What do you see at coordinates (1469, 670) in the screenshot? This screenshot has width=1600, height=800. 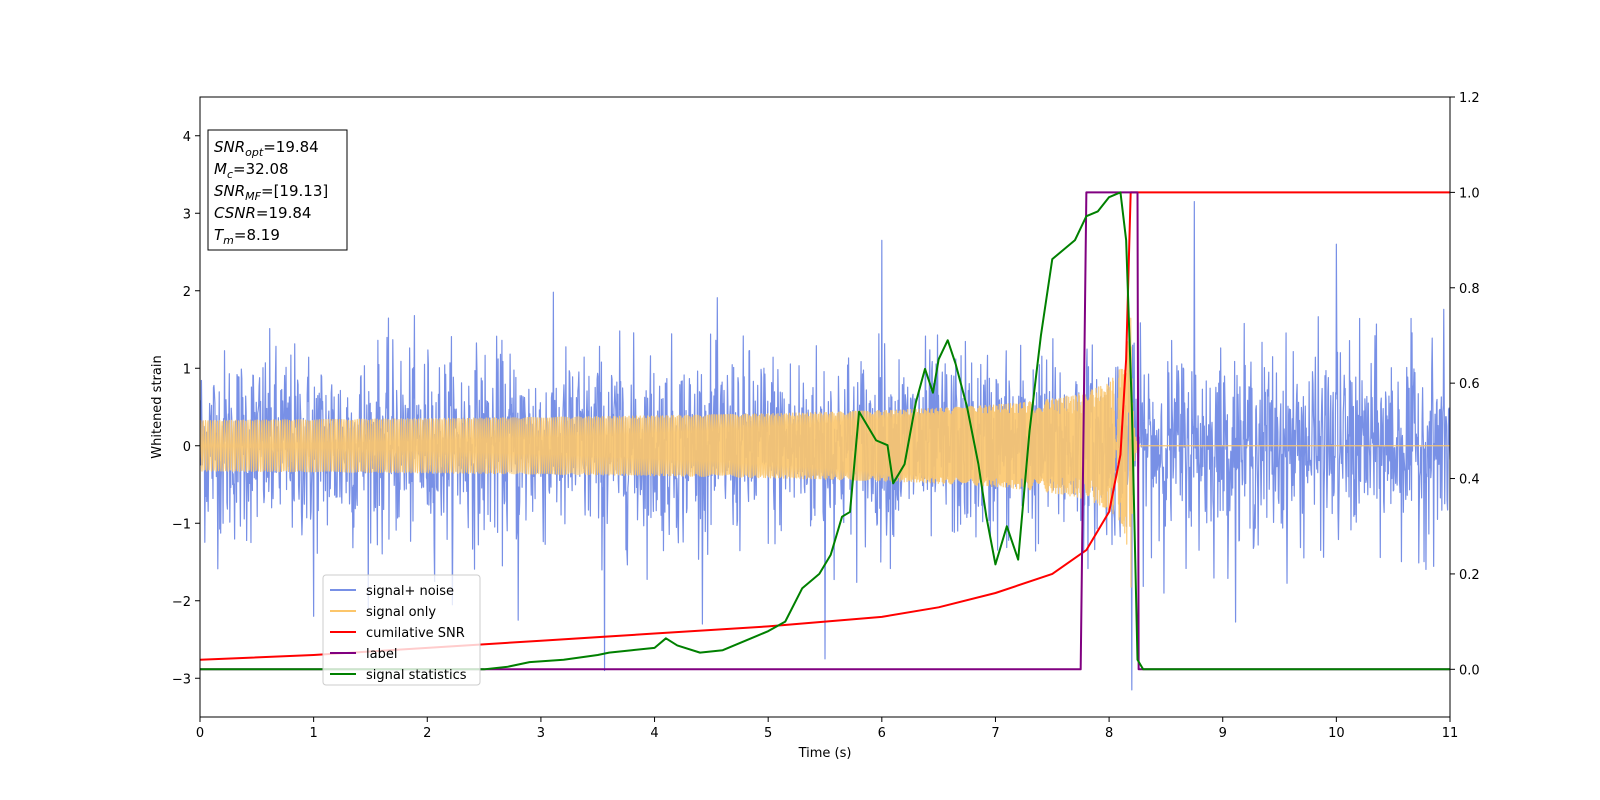 I see `y2-tick-label: 0.0` at bounding box center [1469, 670].